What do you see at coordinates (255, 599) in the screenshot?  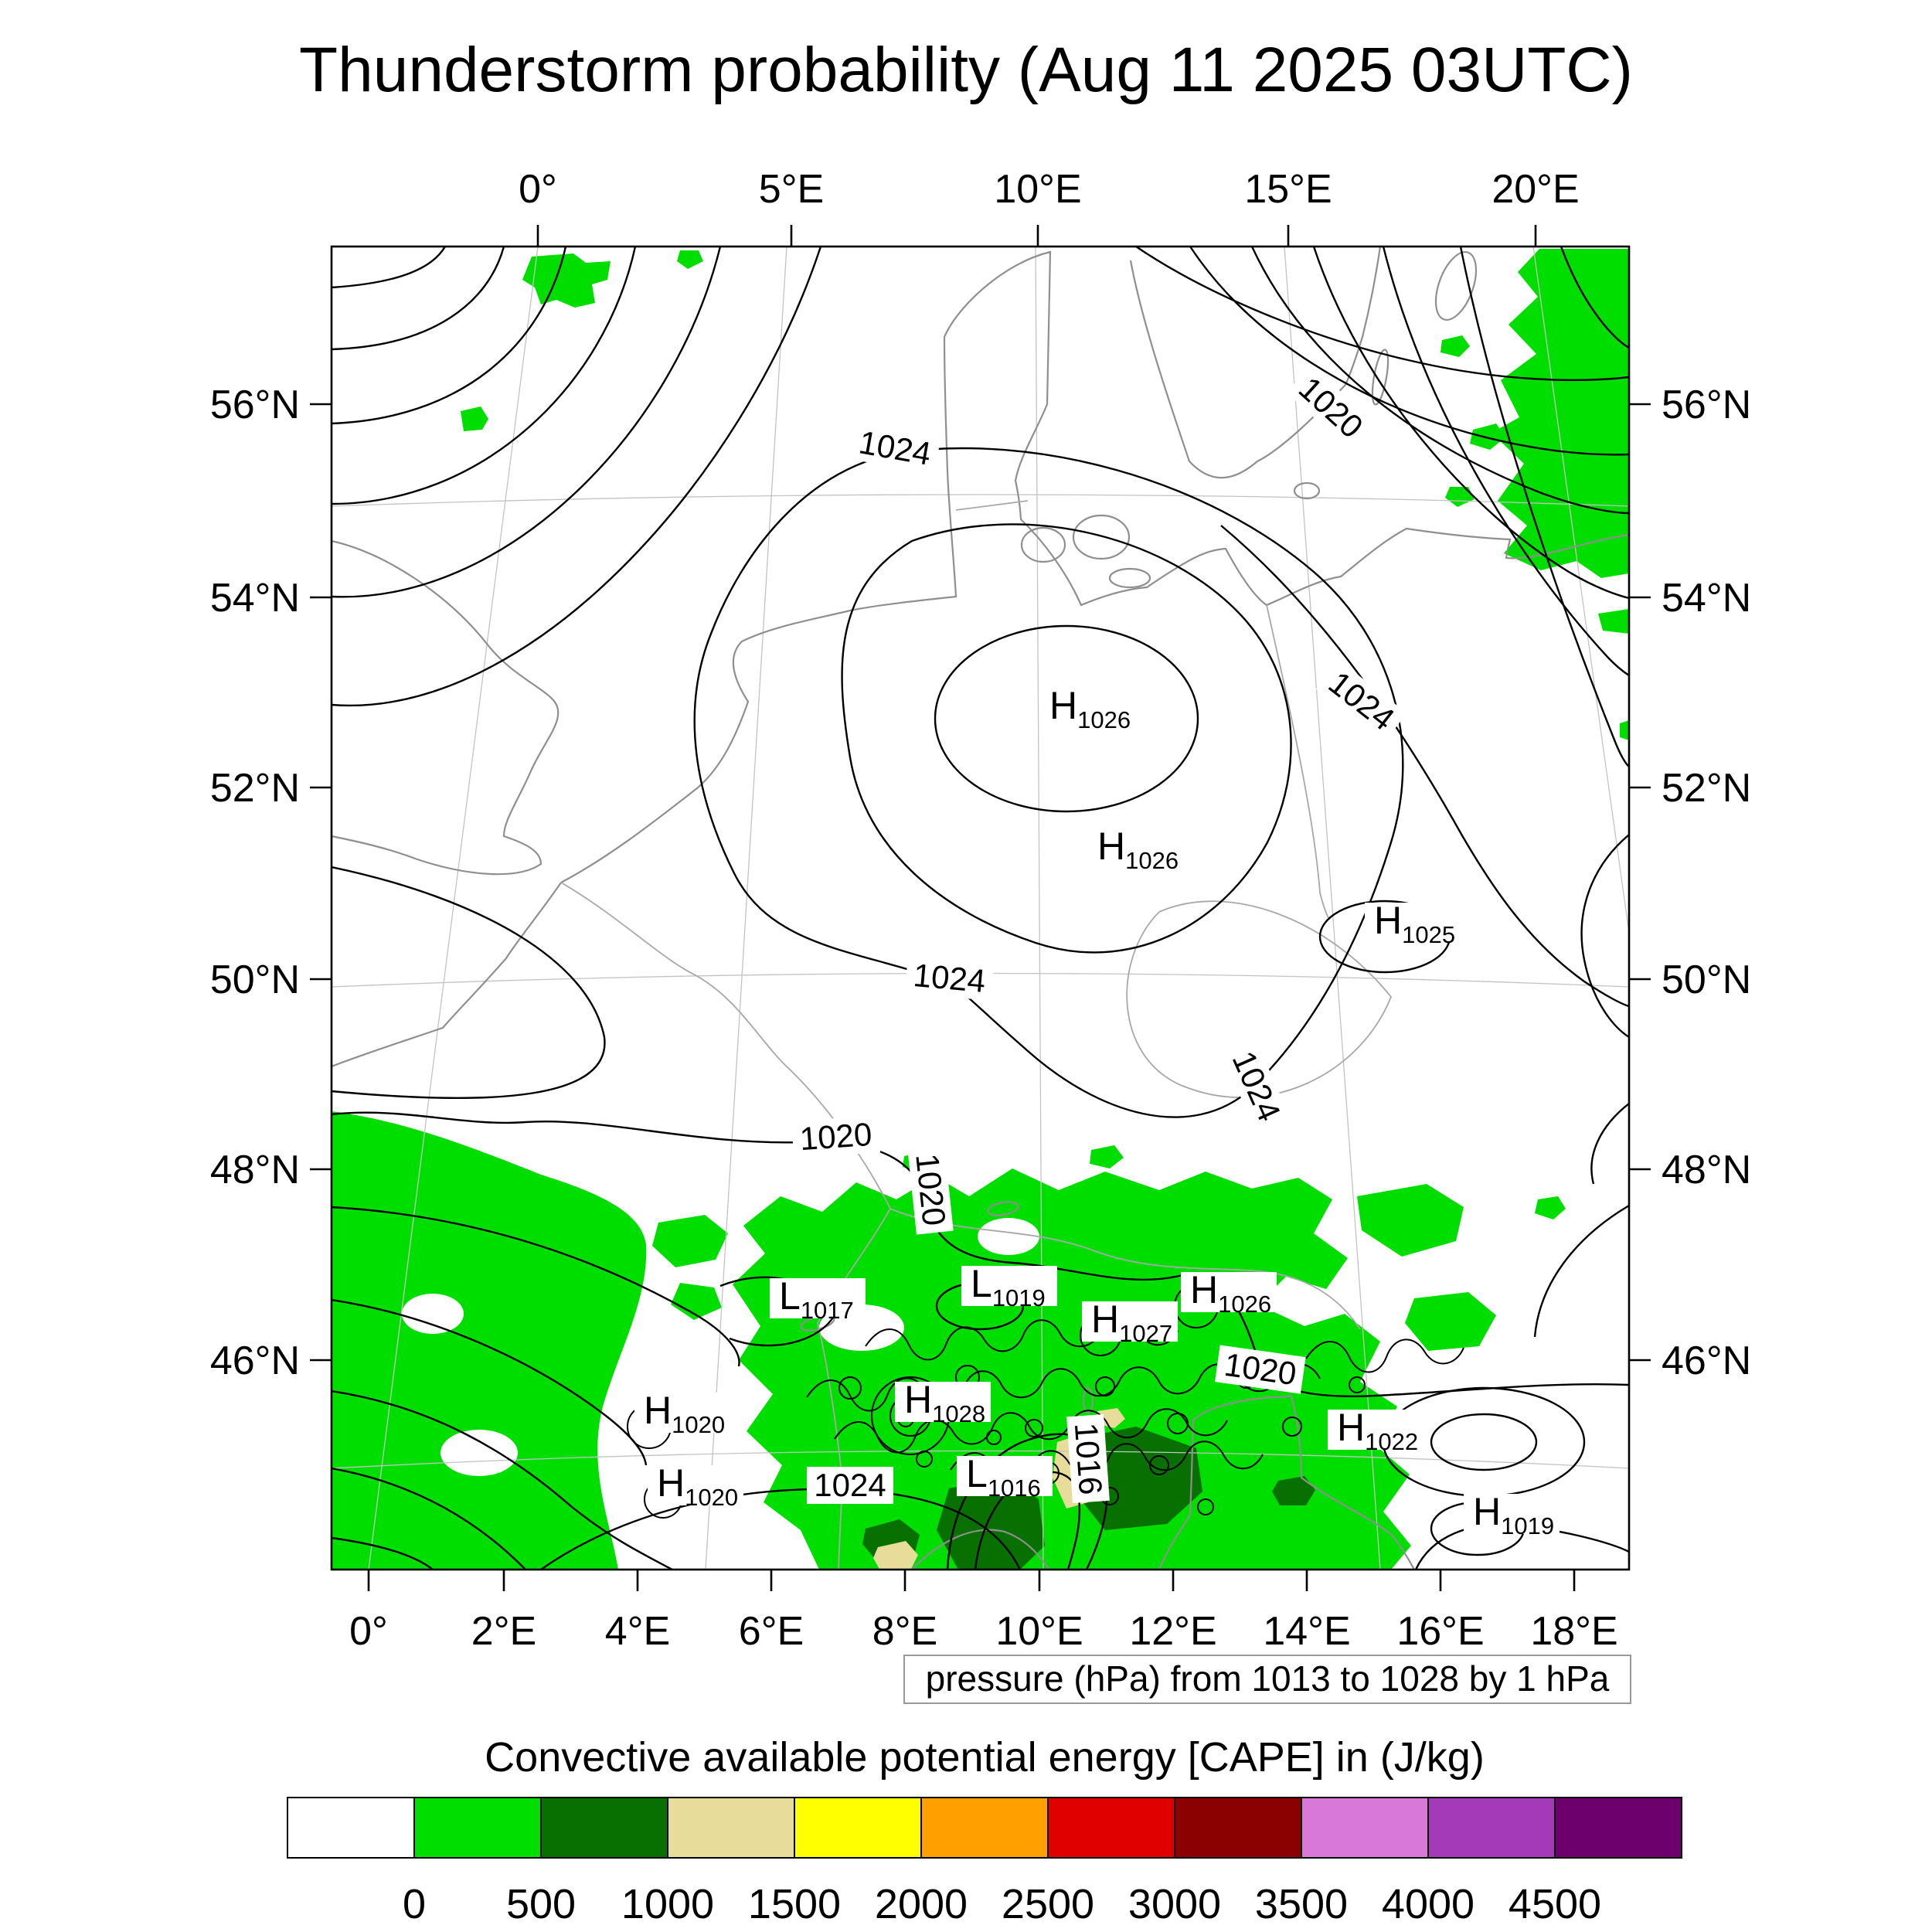 I see `latitude-label: 54°N` at bounding box center [255, 599].